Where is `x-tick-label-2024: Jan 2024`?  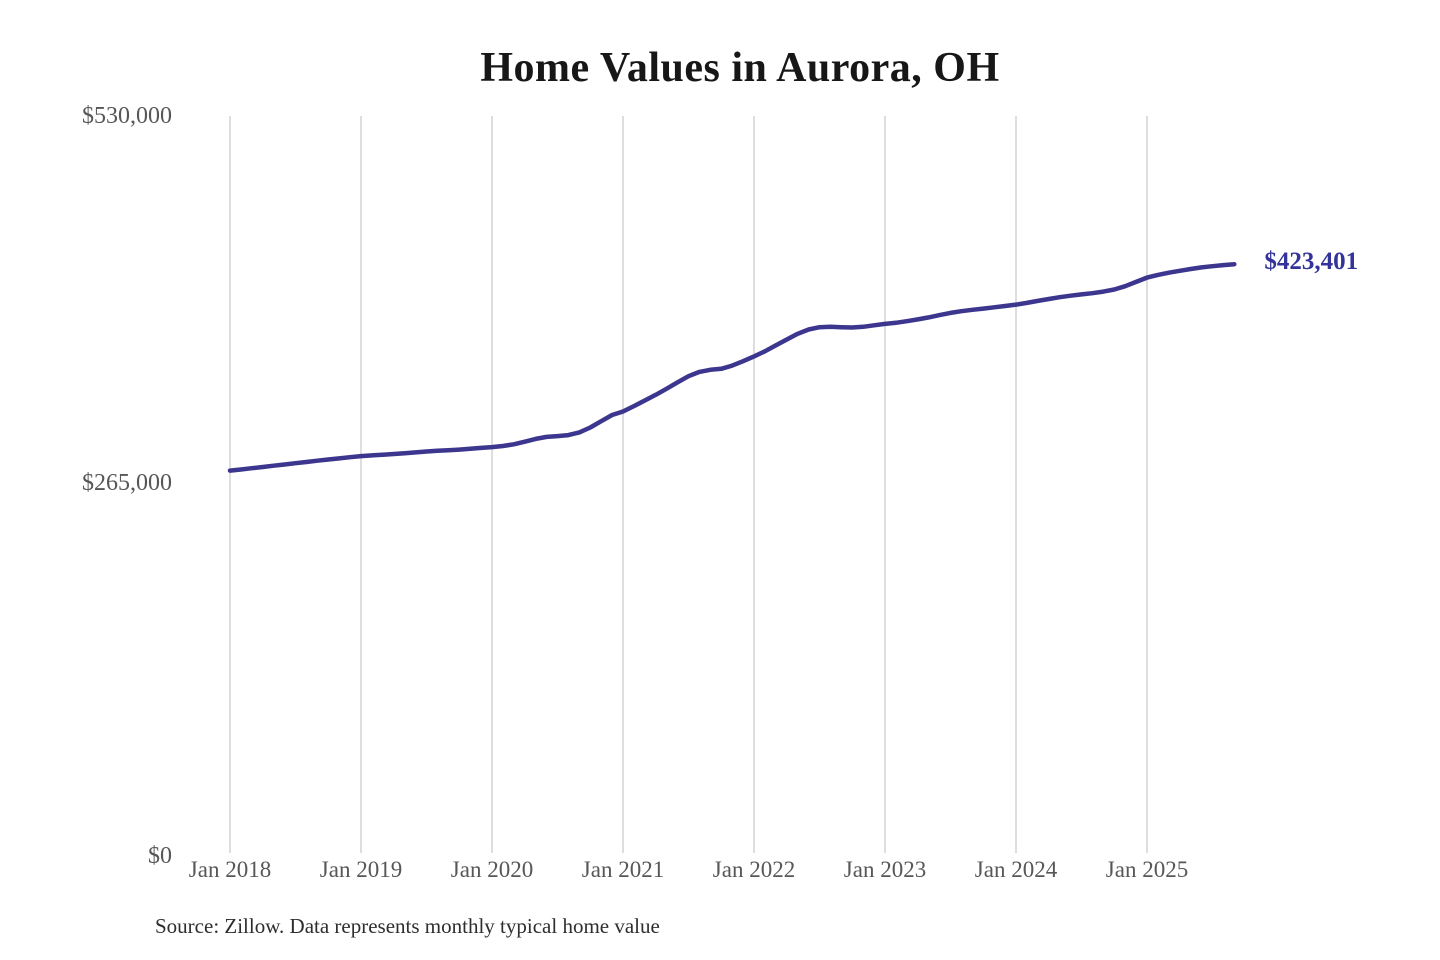
x-tick-label-2024: Jan 2024 is located at coordinates (1016, 869).